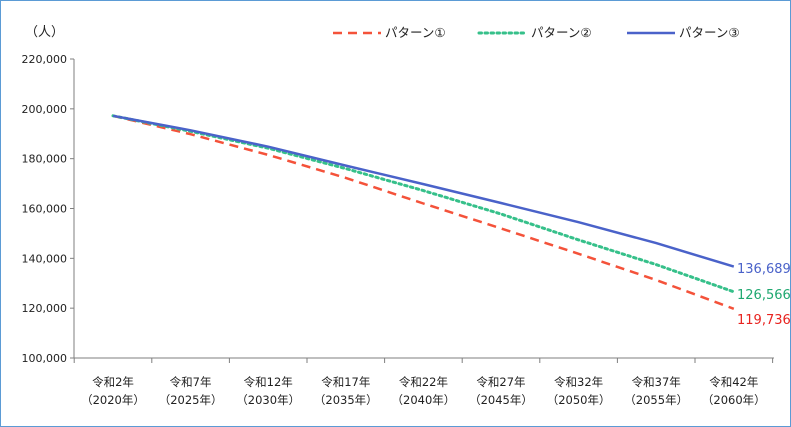 The width and height of the screenshot is (791, 427). Describe the element at coordinates (501, 400) in the screenshot. I see `x-tick-sublabel: （2045年）` at that location.